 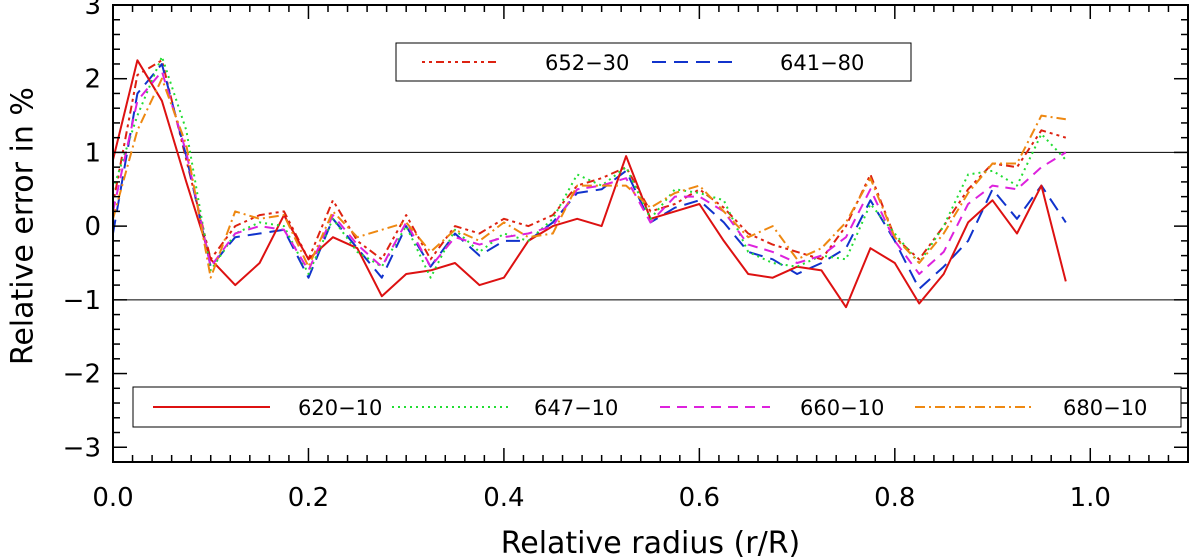 What do you see at coordinates (657, 407) in the screenshot?
I see `legend-box` at bounding box center [657, 407].